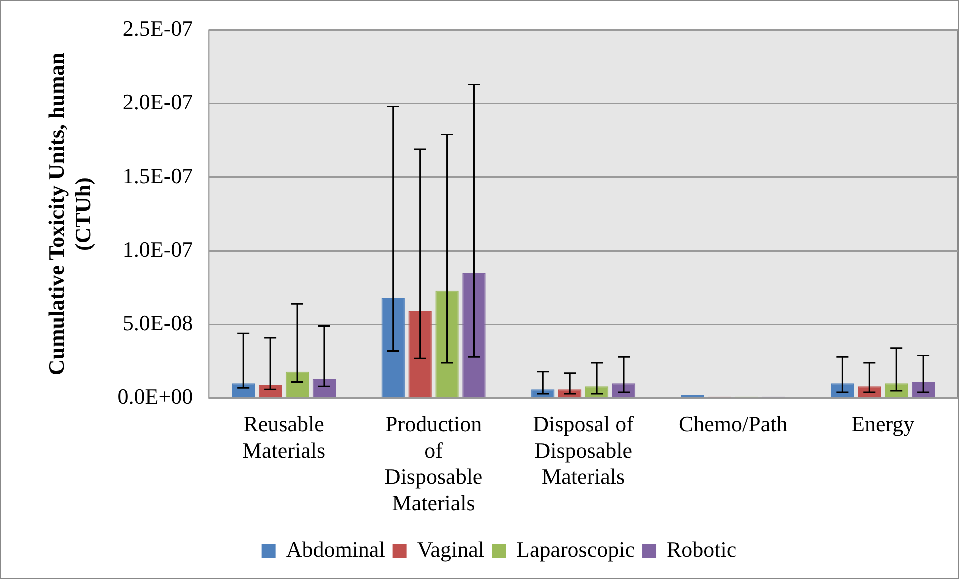  What do you see at coordinates (733, 423) in the screenshot?
I see `x-tick-label: Chemo/Path` at bounding box center [733, 423].